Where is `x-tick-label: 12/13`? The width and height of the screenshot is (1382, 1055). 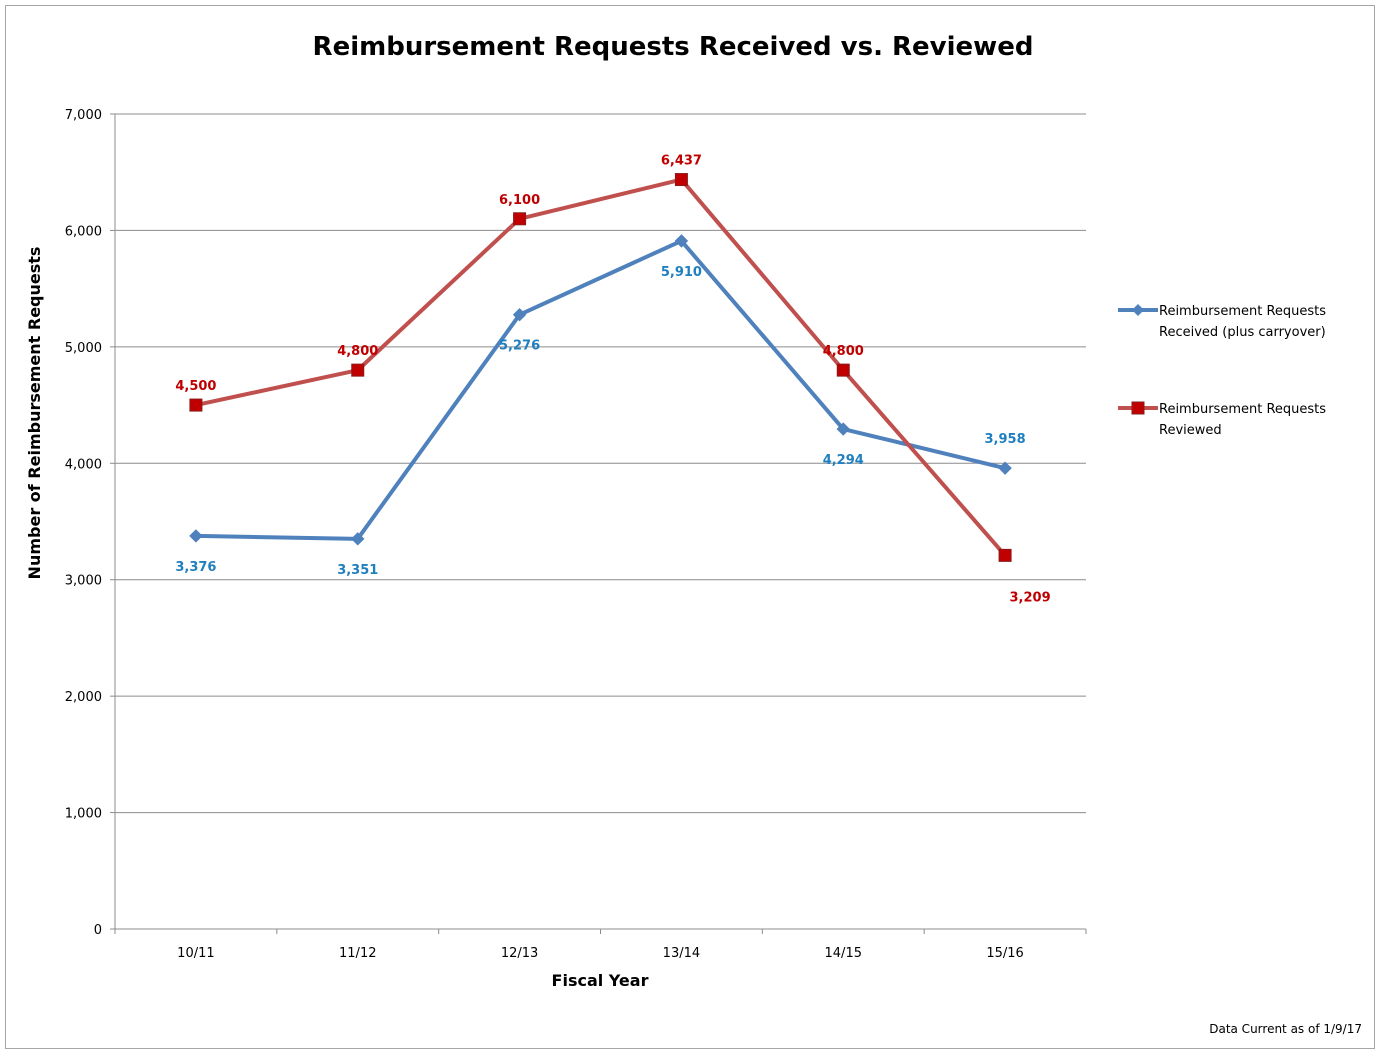 x-tick-label: 12/13 is located at coordinates (519, 953).